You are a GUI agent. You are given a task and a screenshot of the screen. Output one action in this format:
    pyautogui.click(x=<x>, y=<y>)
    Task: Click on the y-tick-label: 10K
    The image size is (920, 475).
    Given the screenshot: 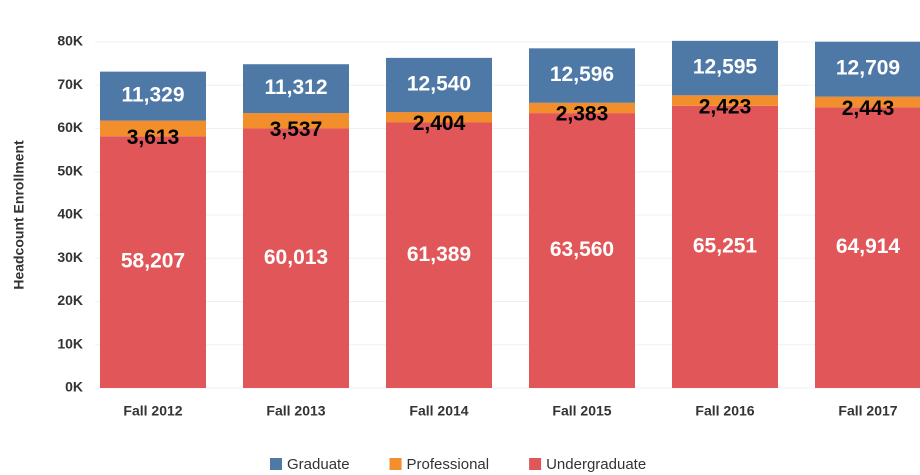 What is the action you would take?
    pyautogui.click(x=70, y=343)
    